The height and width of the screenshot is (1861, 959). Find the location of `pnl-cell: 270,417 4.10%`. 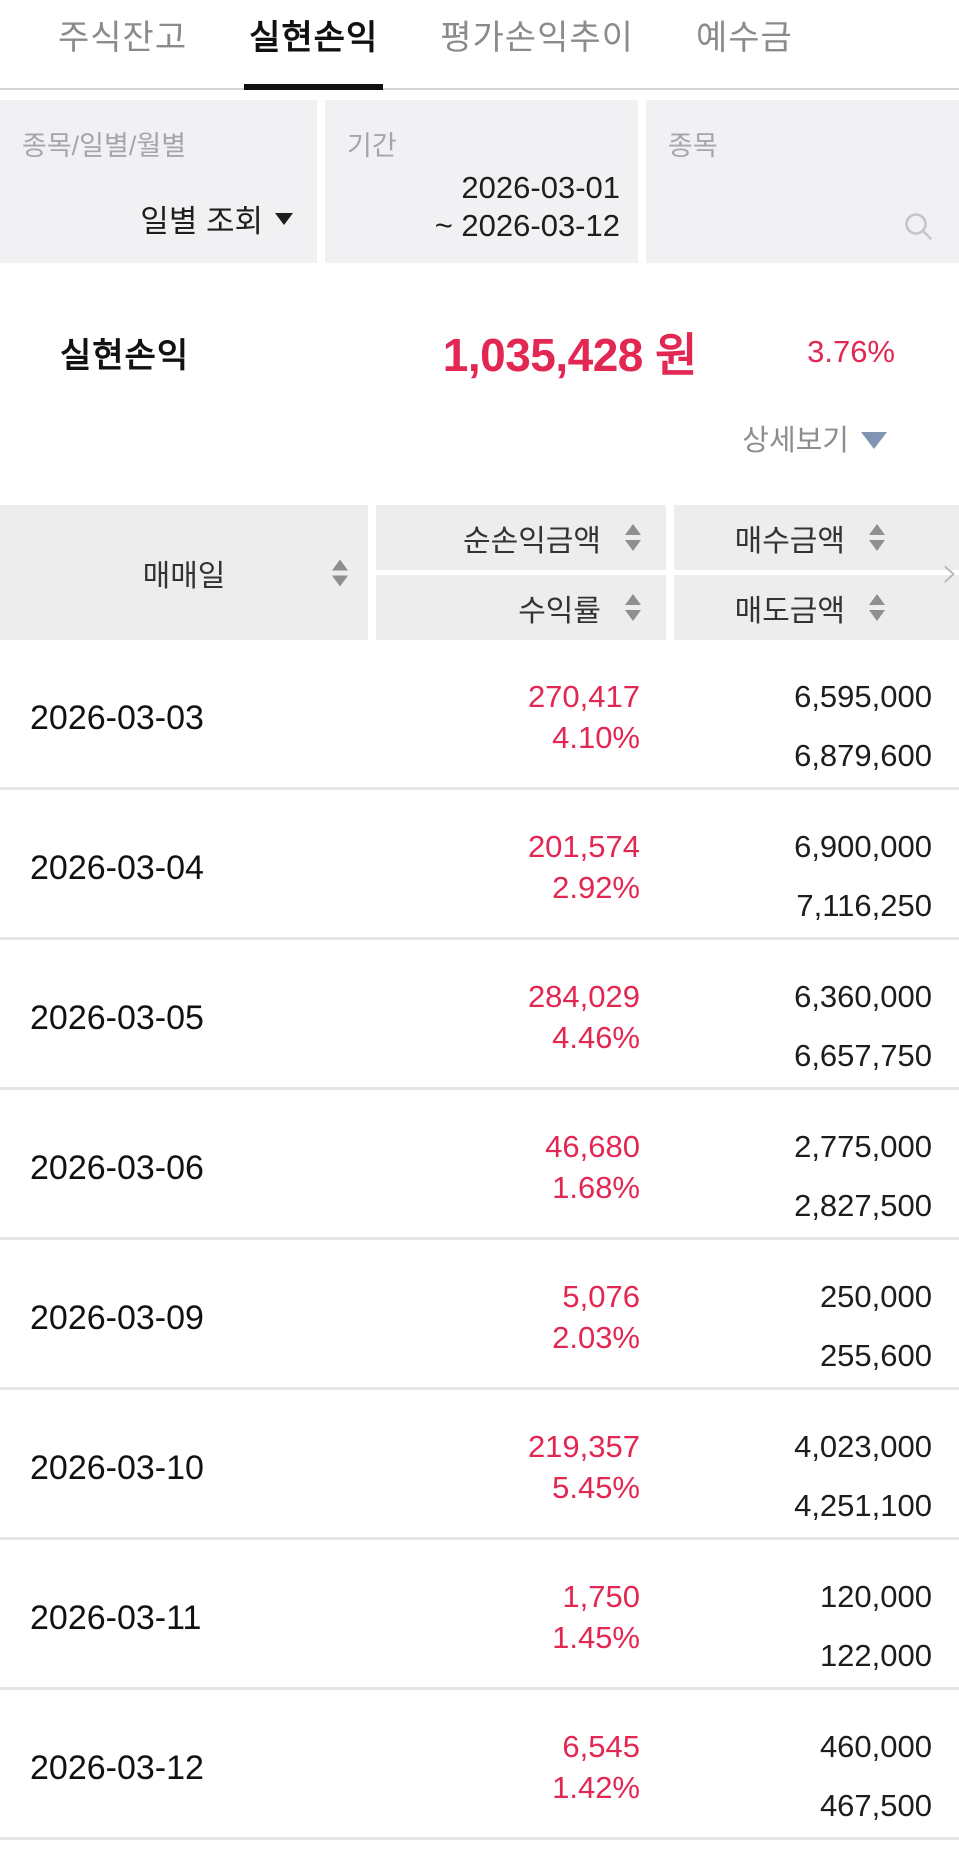

pnl-cell: 270,417 4.10% is located at coordinates (504, 713).